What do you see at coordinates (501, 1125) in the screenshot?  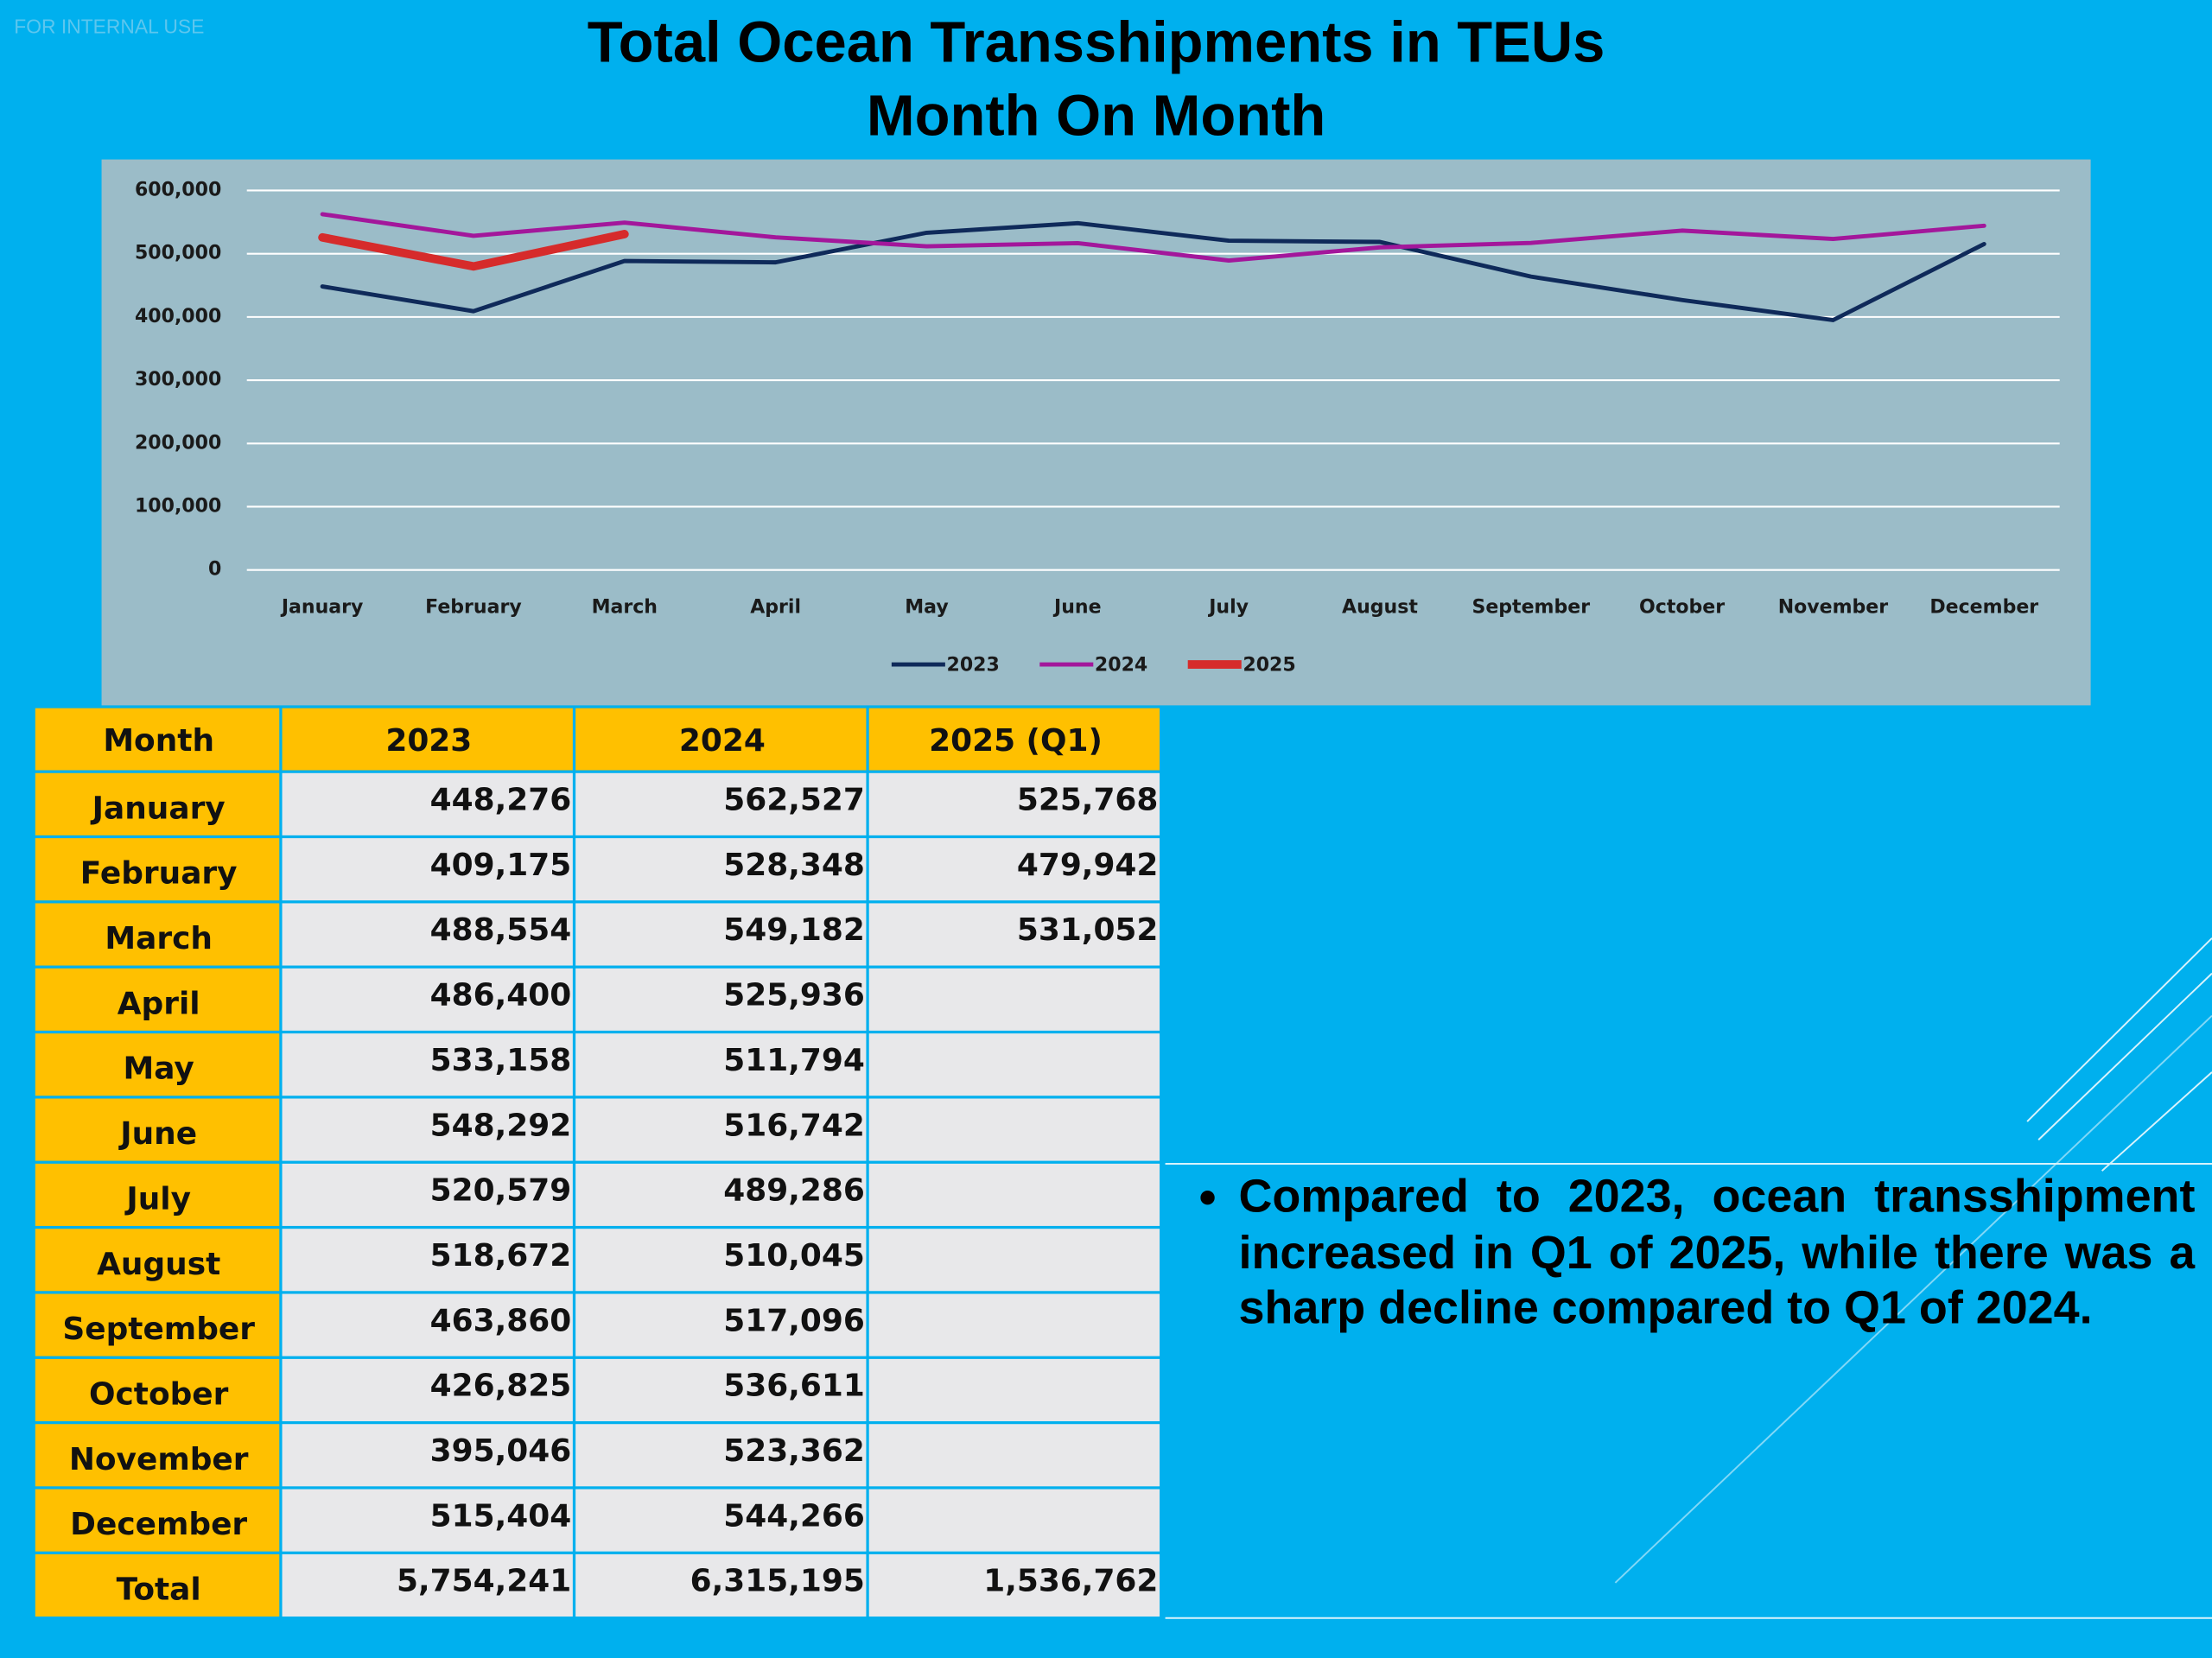 I see `cell-value: 548,292` at bounding box center [501, 1125].